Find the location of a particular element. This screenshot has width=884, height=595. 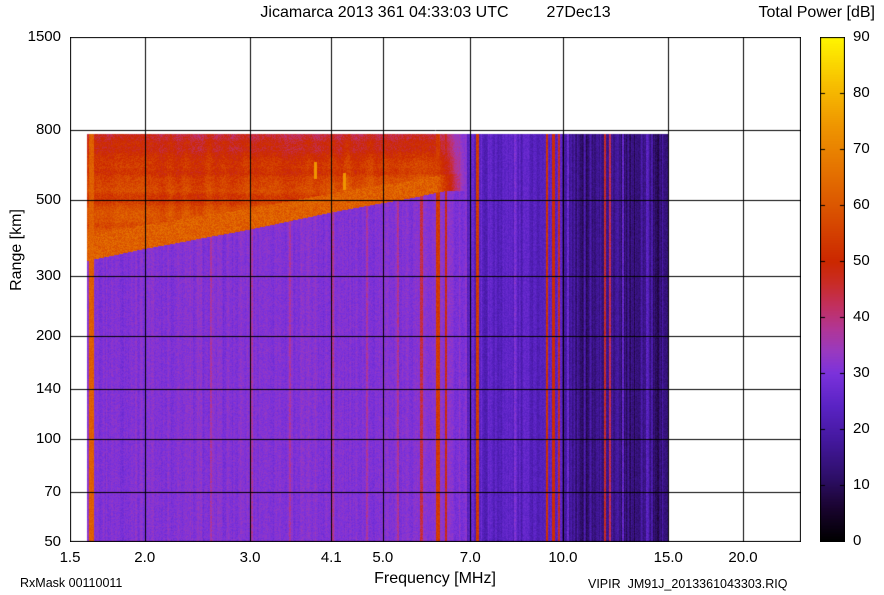

colorbar-tick-label: 20 is located at coordinates (861, 428).